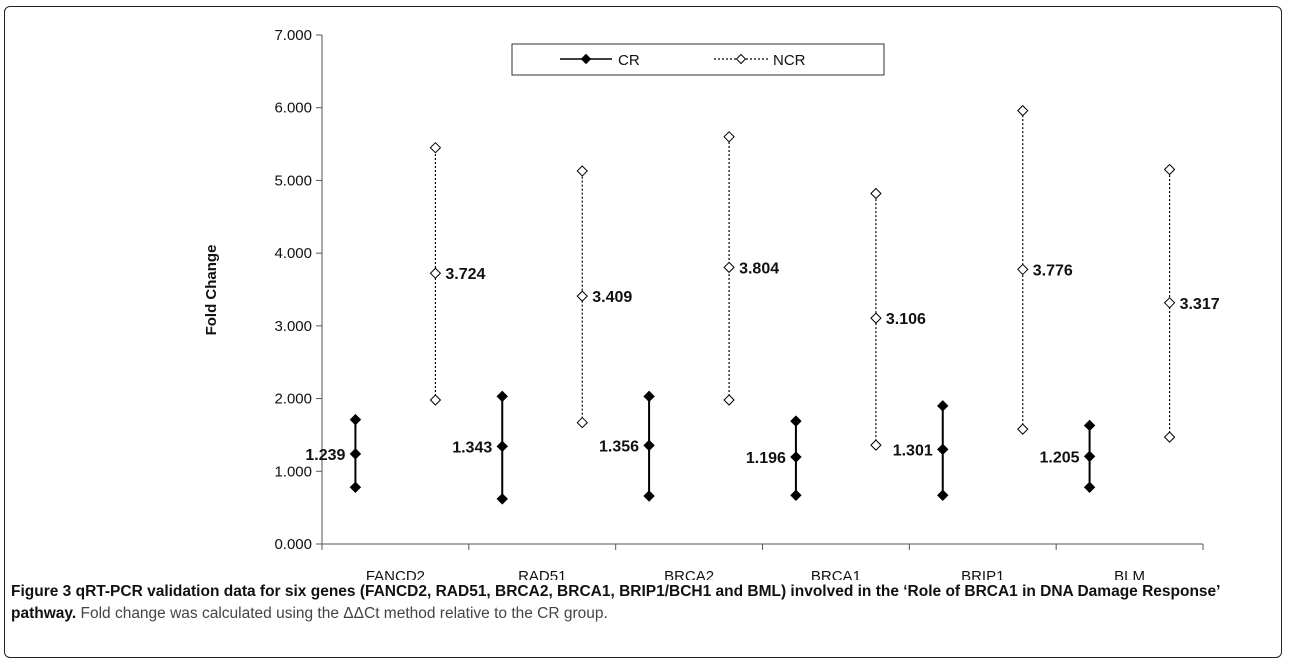  I want to click on y-tick-label: 0.000, so click(293, 544).